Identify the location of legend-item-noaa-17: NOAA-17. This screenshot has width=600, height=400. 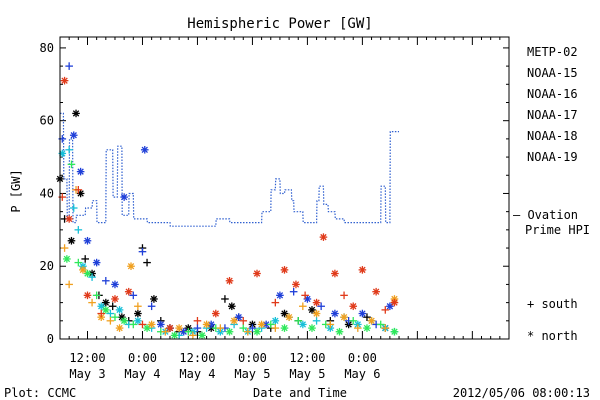
(552, 115).